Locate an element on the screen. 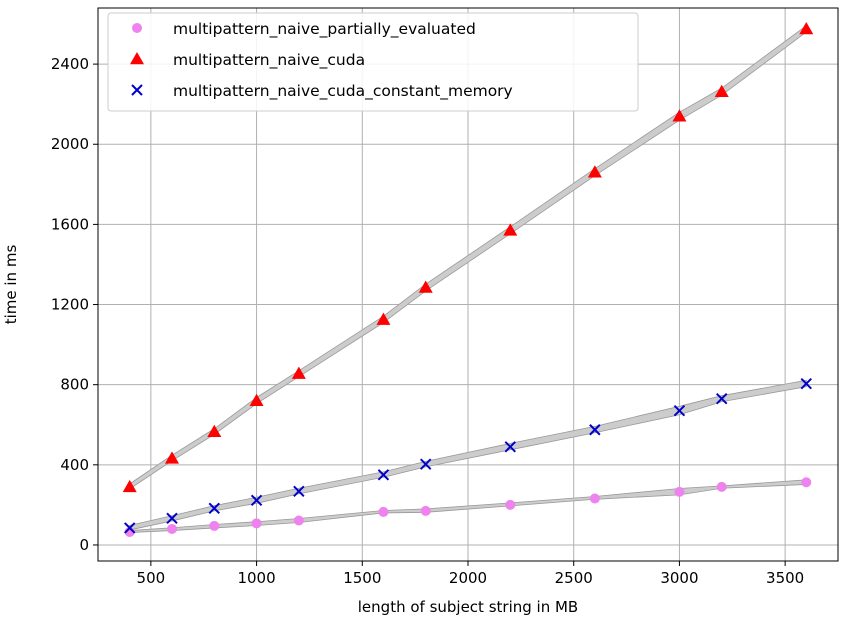  legend-label-0: multipattern_naive_partially_evaluated is located at coordinates (324, 29).